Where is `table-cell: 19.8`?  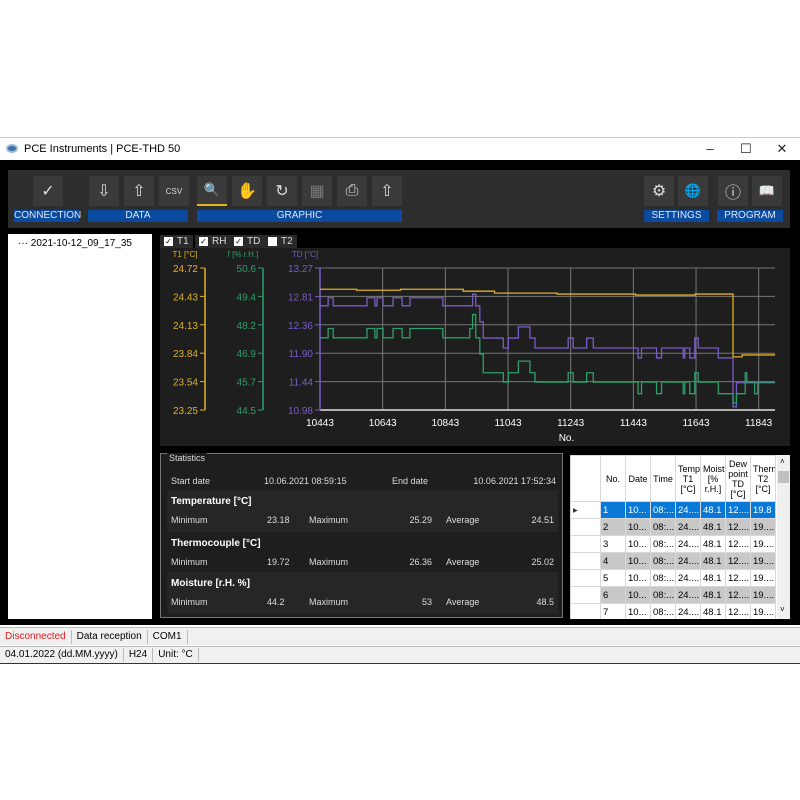
table-cell: 19.8 is located at coordinates (763, 510).